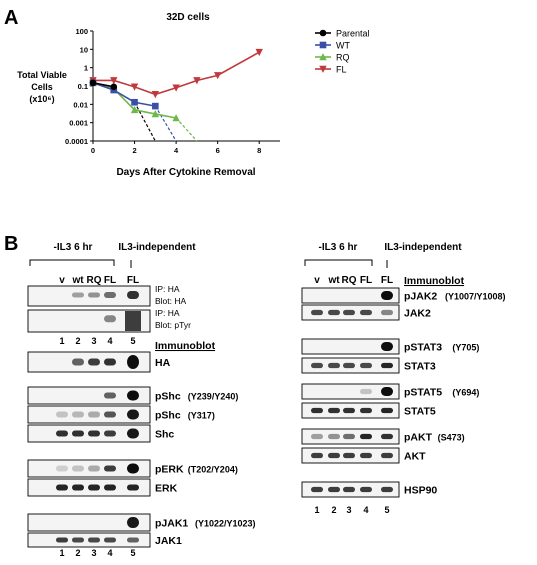 The height and width of the screenshot is (565, 537). Describe the element at coordinates (338, 247) in the screenshot. I see `right-condition-label: -IL3 6 hr` at that location.